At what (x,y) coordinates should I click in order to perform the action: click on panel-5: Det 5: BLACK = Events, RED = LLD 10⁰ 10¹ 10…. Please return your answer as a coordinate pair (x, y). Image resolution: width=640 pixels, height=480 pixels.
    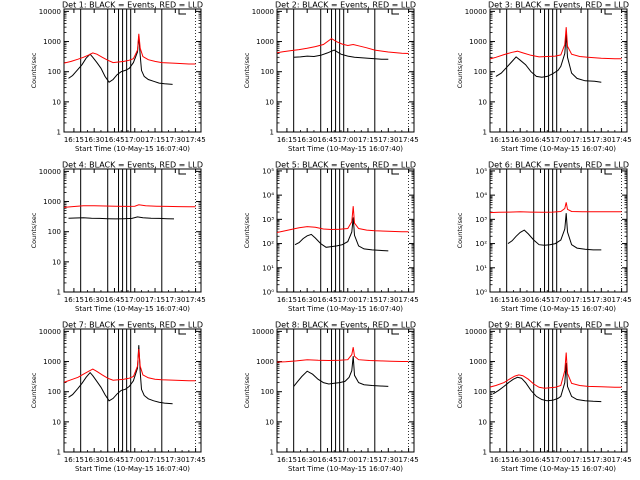
    Looking at the image, I should click on (331, 237).